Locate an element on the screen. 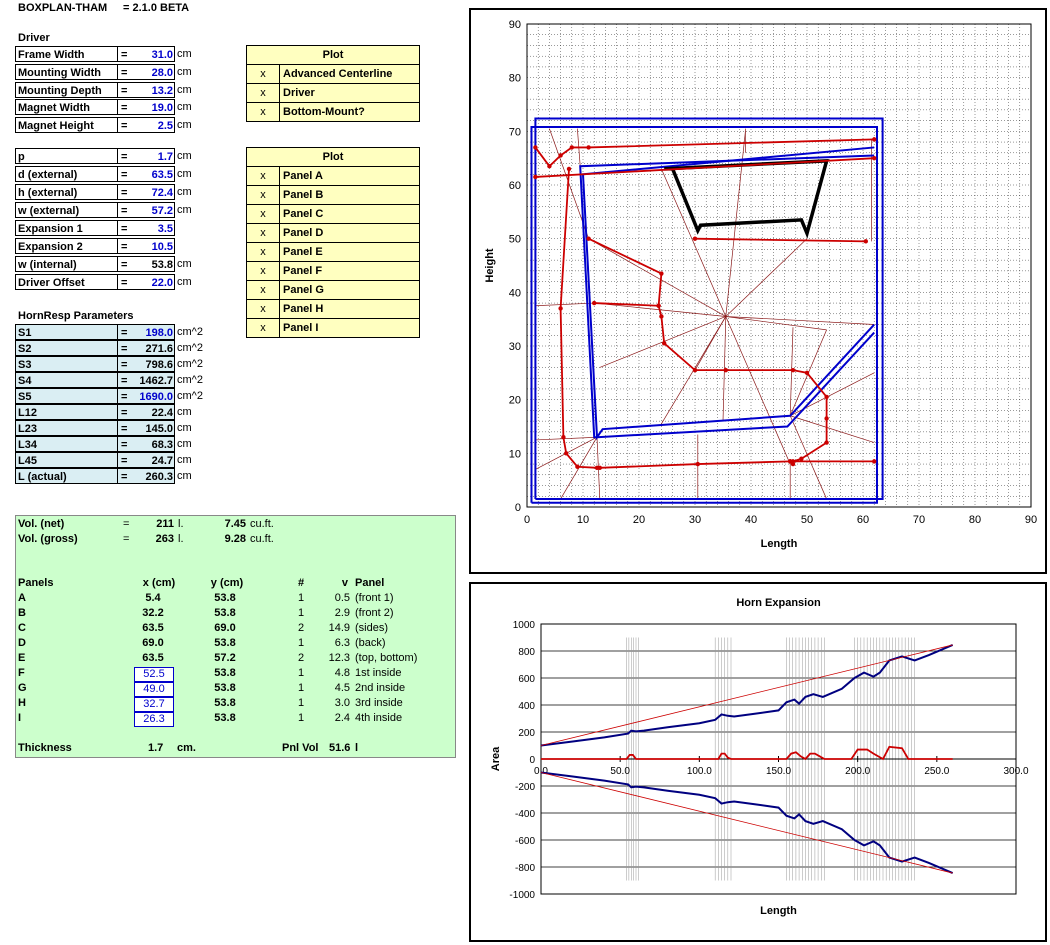 The height and width of the screenshot is (945, 1050). plot-option-row: x Advanced Centerline is located at coordinates (333, 74).